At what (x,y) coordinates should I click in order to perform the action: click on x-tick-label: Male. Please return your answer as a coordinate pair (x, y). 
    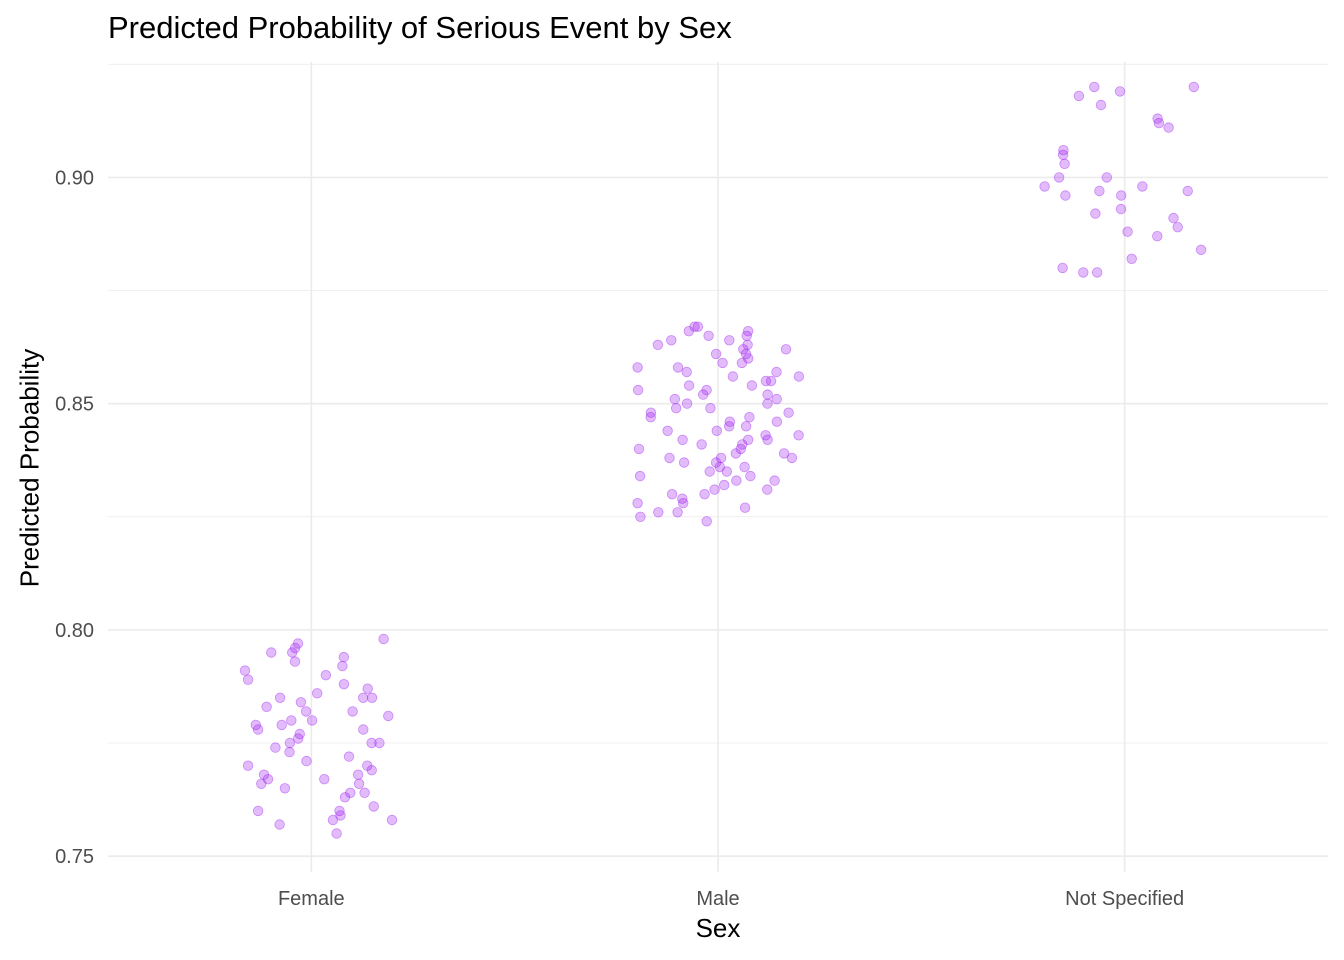
    Looking at the image, I should click on (717, 899).